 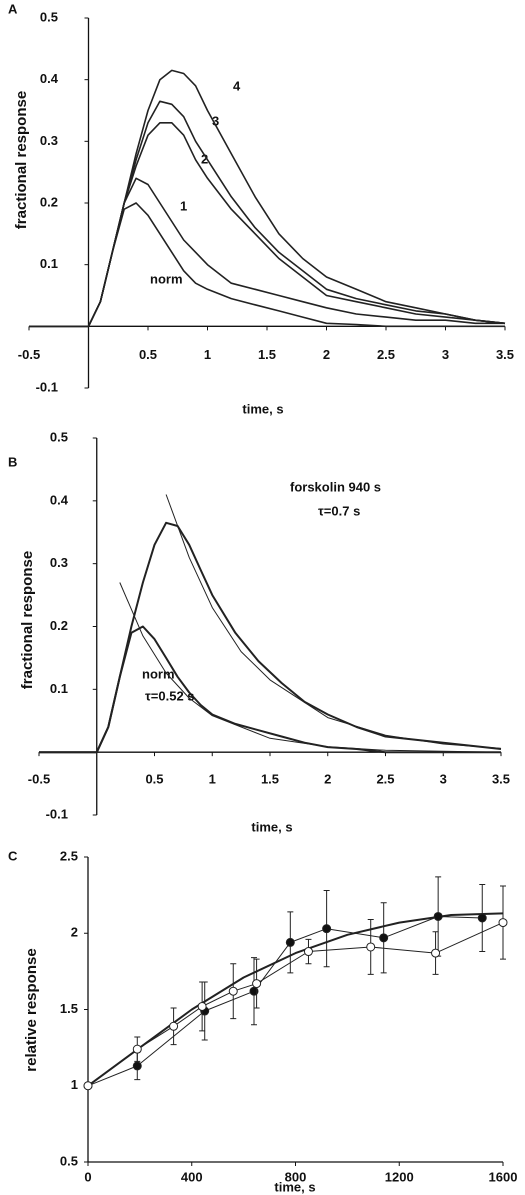 What do you see at coordinates (339, 510) in the screenshot?
I see `annotation: τ=0.7 s` at bounding box center [339, 510].